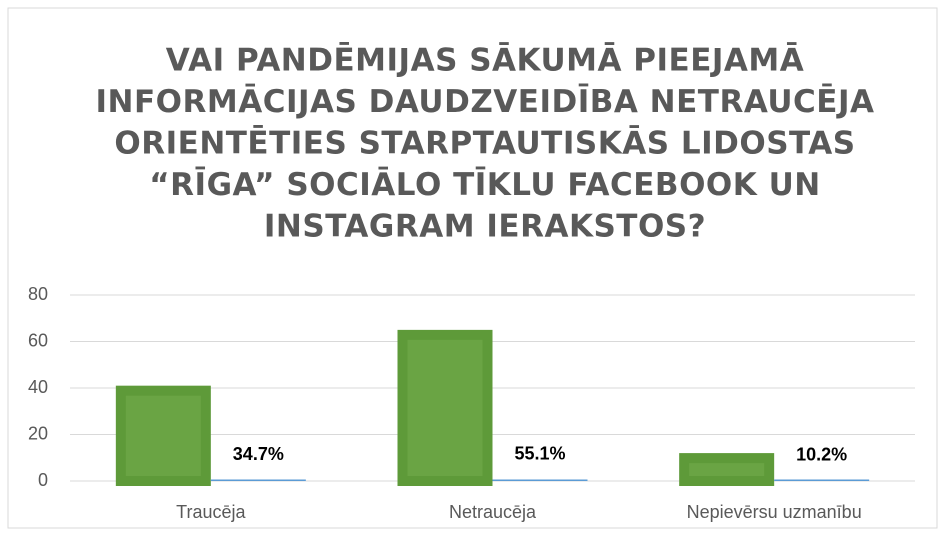 This screenshot has height=536, width=945. I want to click on chart-title: “RĪGA” SOCIĀLO TĪKLU FACEBOOK UN, so click(484, 185).